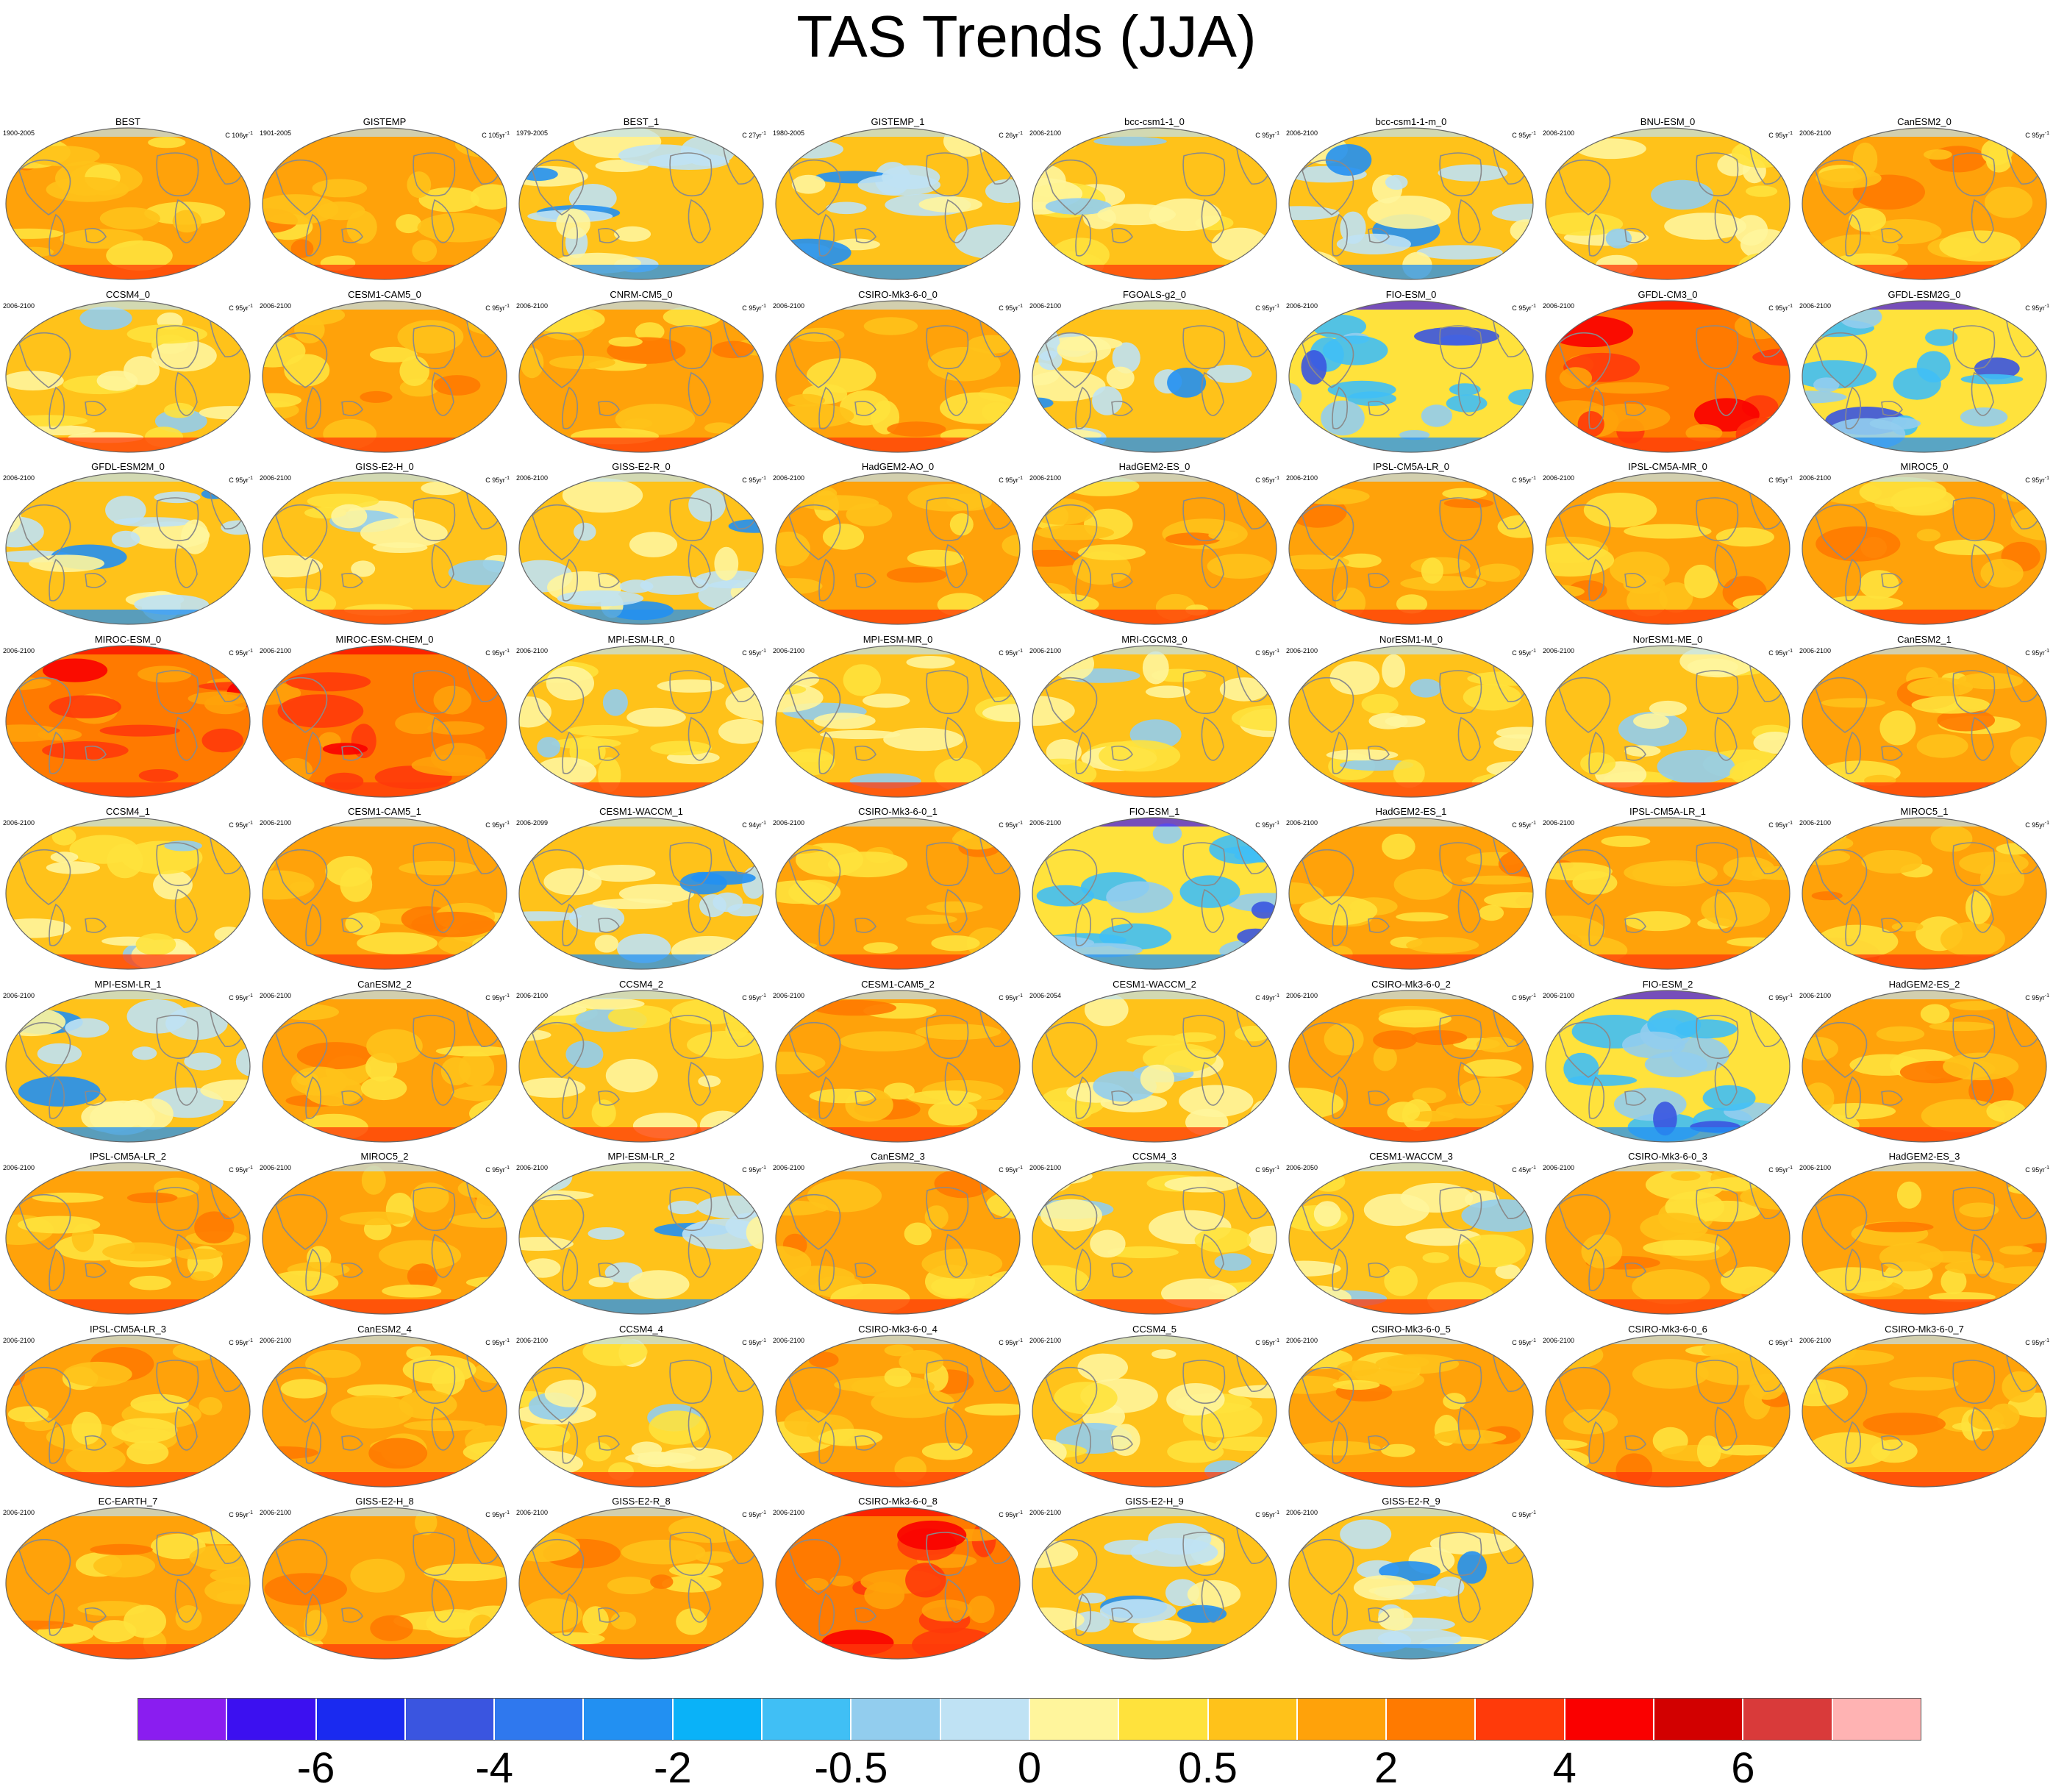 This screenshot has height=1792, width=2053. I want to click on colorbar-tick-label: -2, so click(673, 1768).